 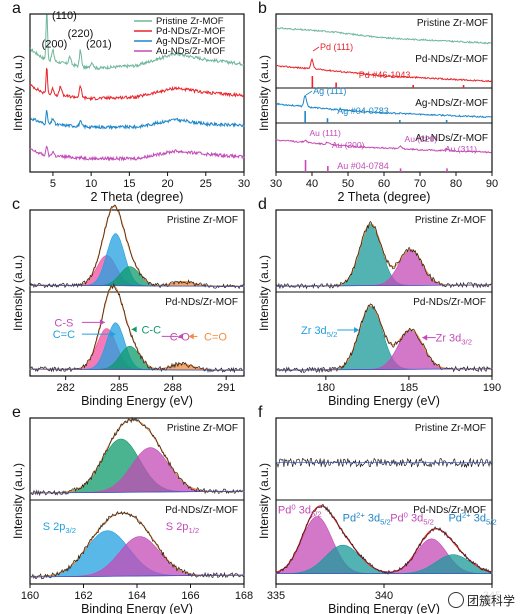 What do you see at coordinates (326, 388) in the screenshot?
I see `panel-d-x-tick-label: 180` at bounding box center [326, 388].